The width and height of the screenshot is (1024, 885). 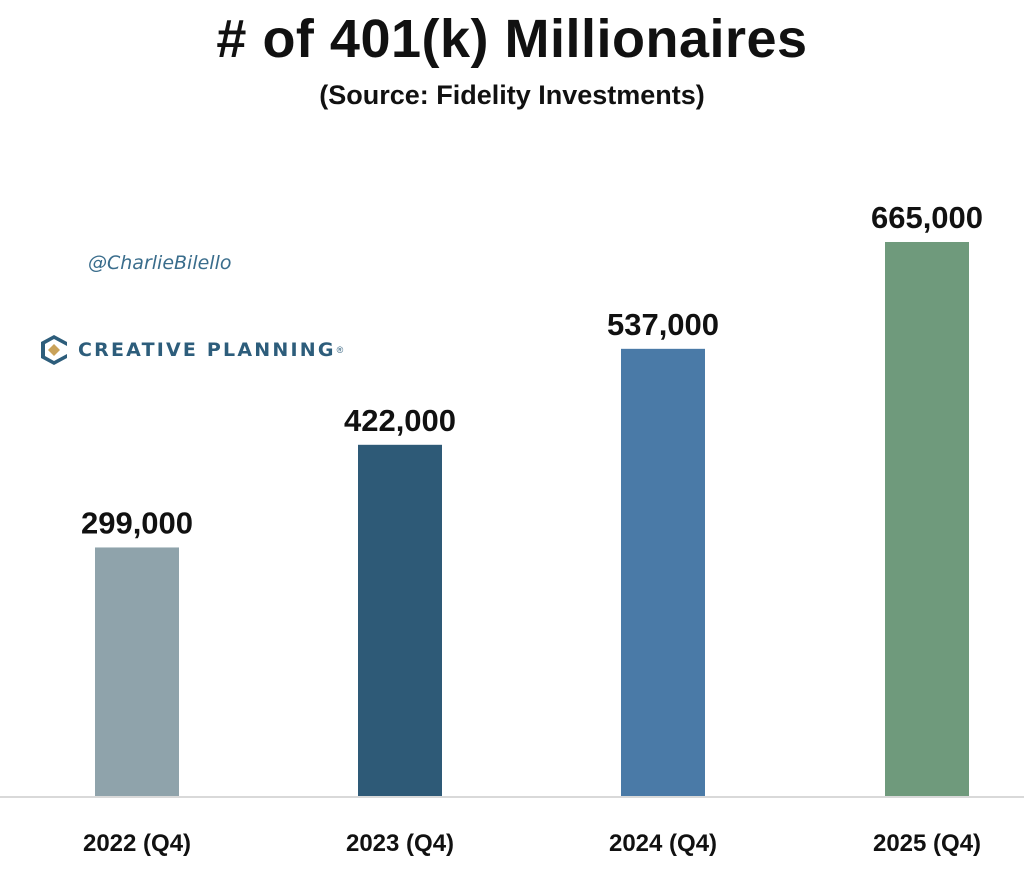 I want to click on creative-planning-icon, so click(x=54, y=350).